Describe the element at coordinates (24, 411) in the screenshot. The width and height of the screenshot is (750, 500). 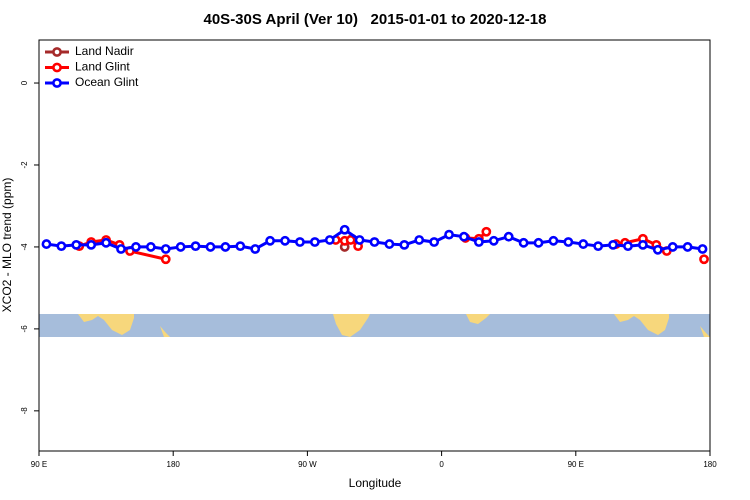
I see `y-tick-label: -8` at that location.